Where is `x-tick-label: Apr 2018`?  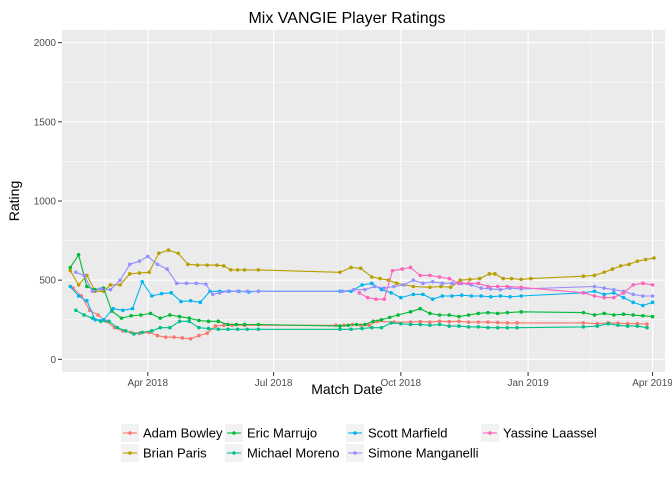 x-tick-label: Apr 2018 is located at coordinates (147, 383).